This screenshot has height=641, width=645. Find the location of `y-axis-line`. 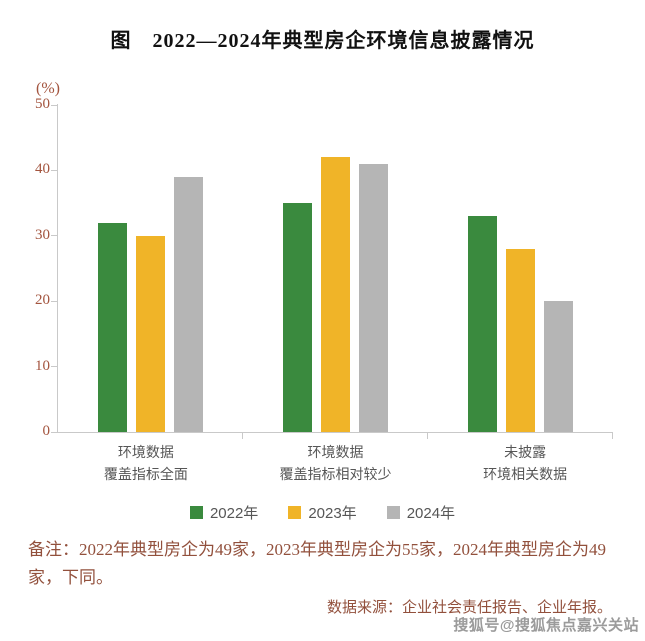

y-axis-line is located at coordinates (57, 268).